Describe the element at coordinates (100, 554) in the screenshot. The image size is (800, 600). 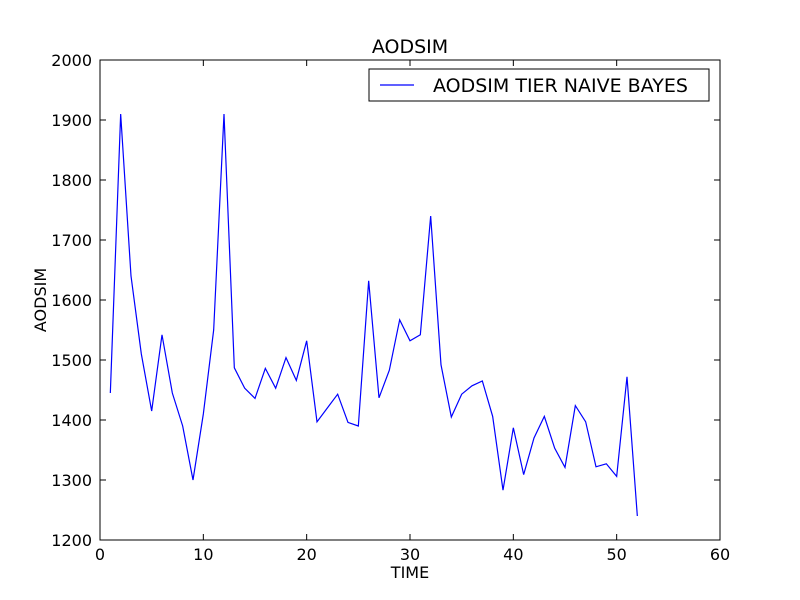
I see `x-tick-label: 0` at that location.